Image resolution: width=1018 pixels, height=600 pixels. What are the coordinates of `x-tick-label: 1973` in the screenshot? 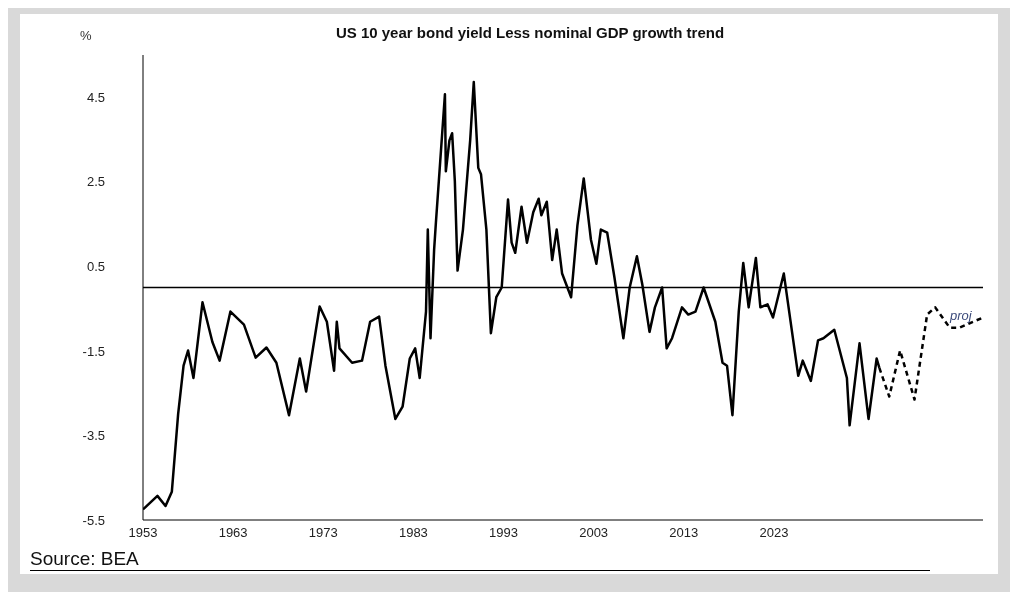 It's located at (323, 533).